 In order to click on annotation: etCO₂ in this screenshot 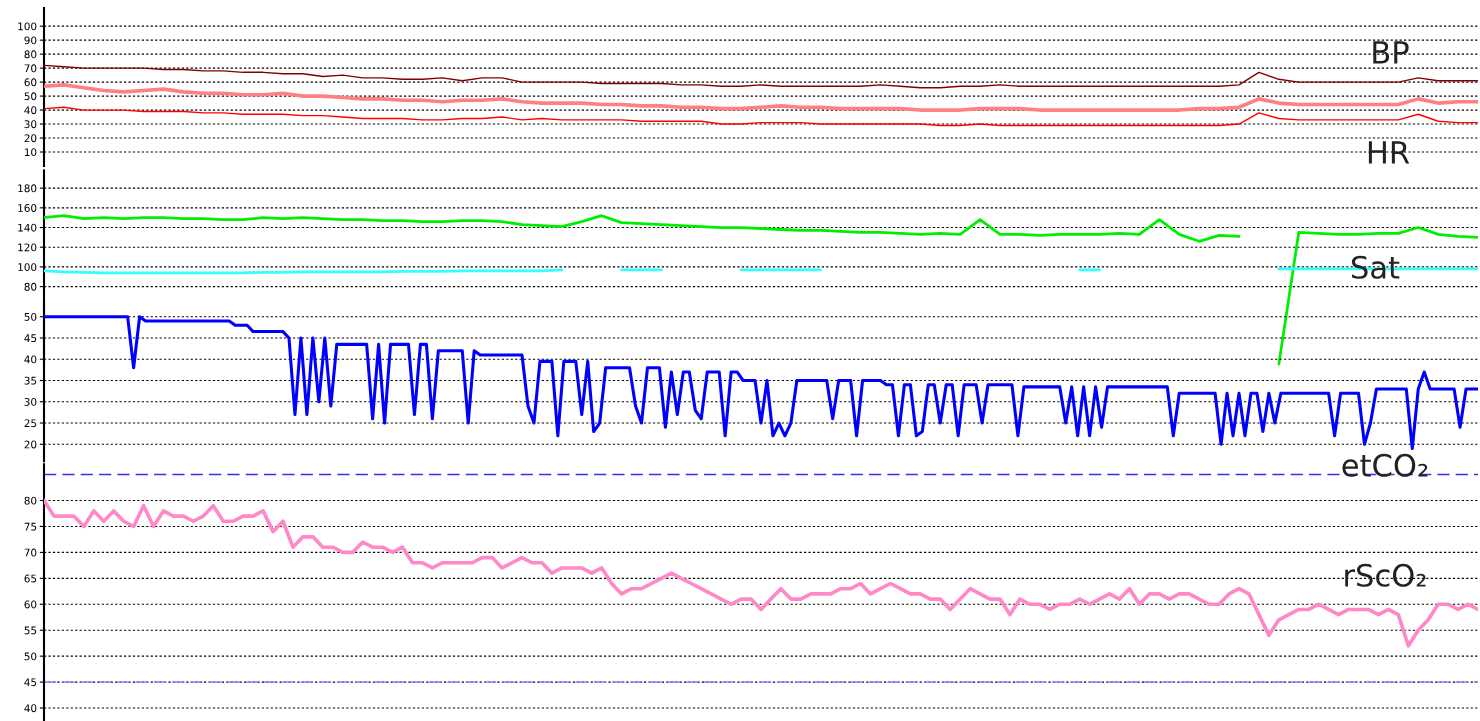, I will do `click(1385, 465)`.